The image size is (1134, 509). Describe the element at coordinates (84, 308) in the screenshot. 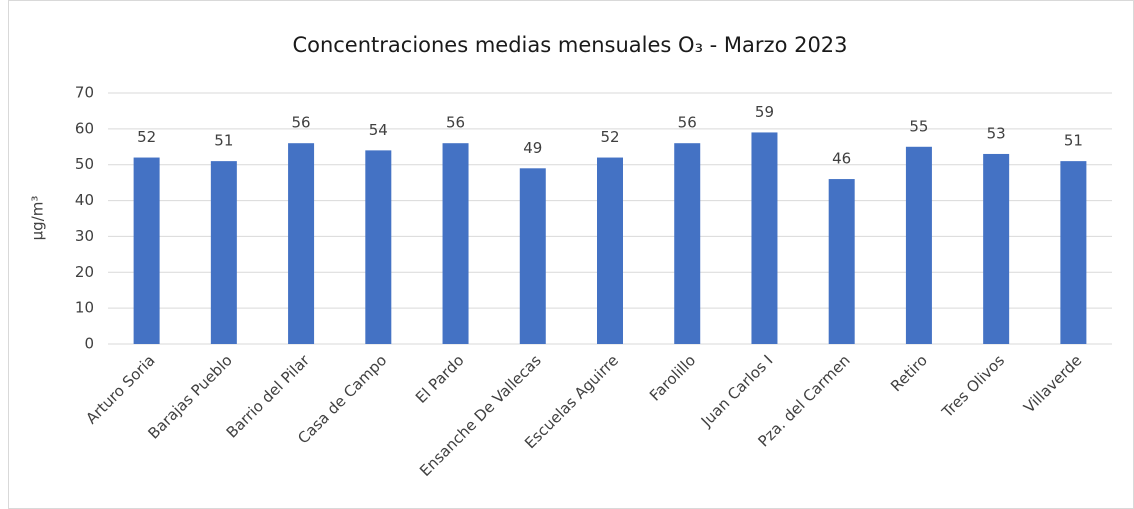

I see `y-tick-label: 10` at that location.